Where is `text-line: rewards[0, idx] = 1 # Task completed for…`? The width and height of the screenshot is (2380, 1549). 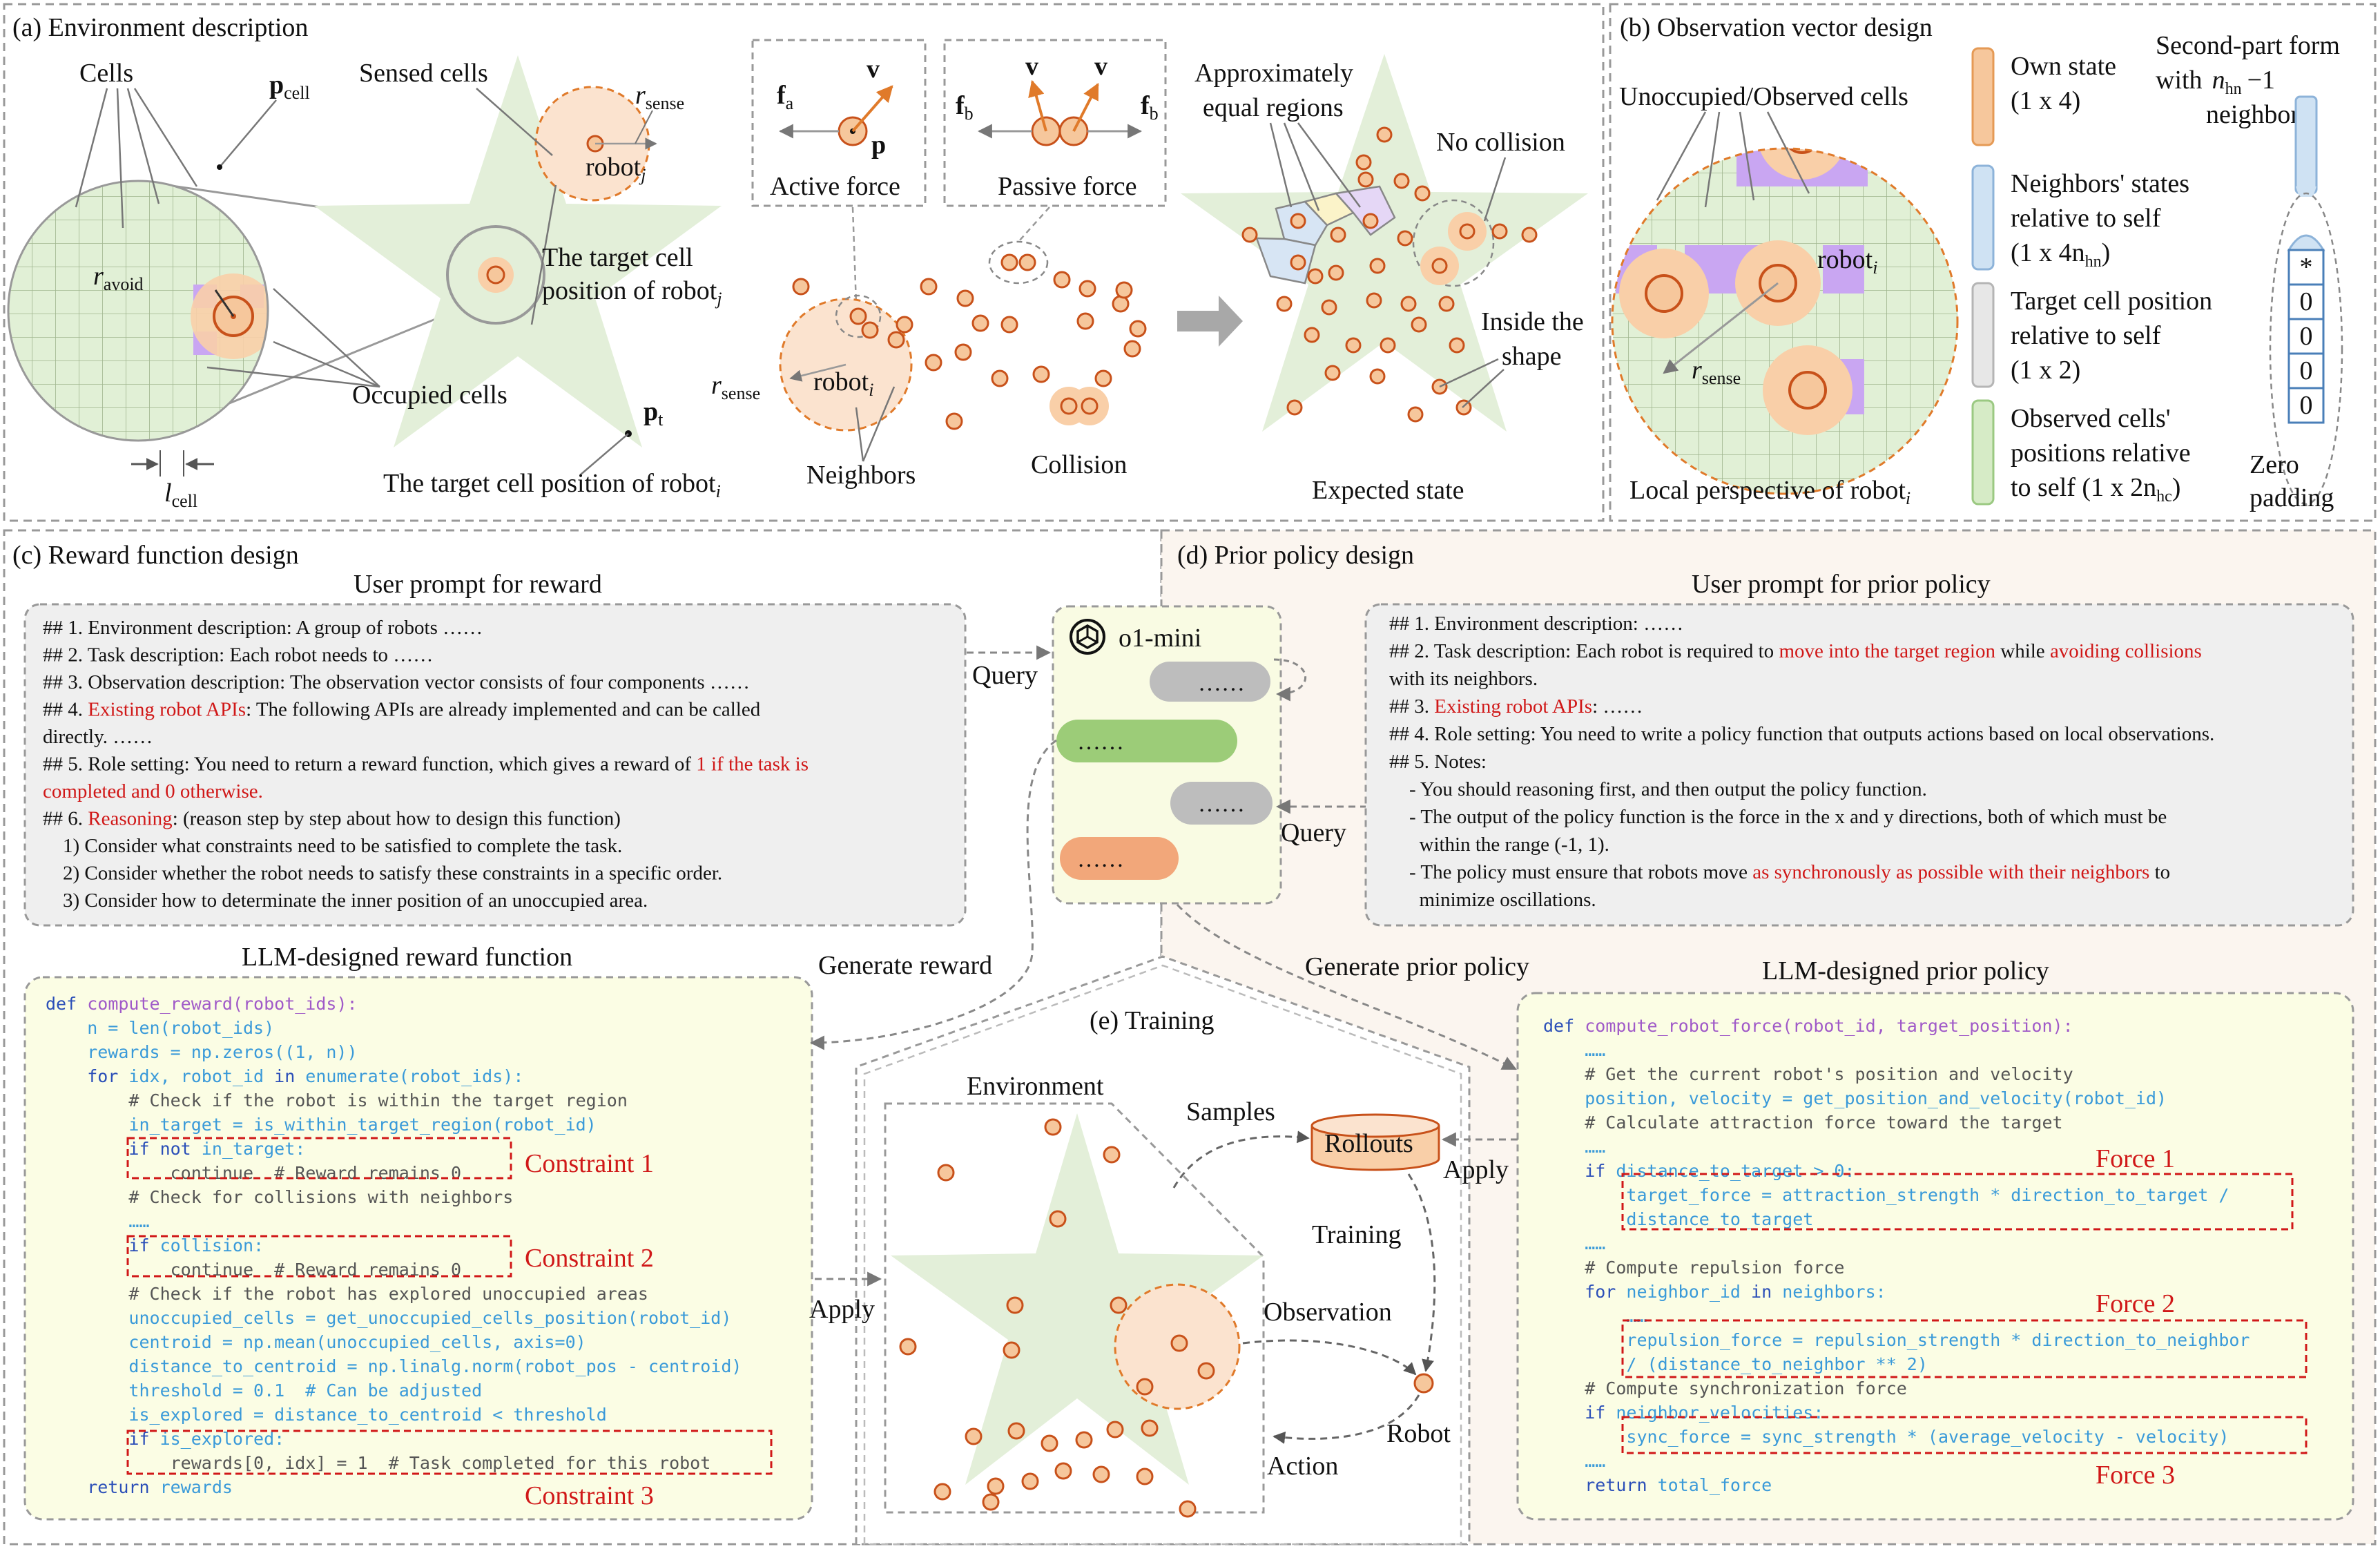
text-line: rewards[0, idx] = 1 # Task completed for… is located at coordinates (378, 1463).